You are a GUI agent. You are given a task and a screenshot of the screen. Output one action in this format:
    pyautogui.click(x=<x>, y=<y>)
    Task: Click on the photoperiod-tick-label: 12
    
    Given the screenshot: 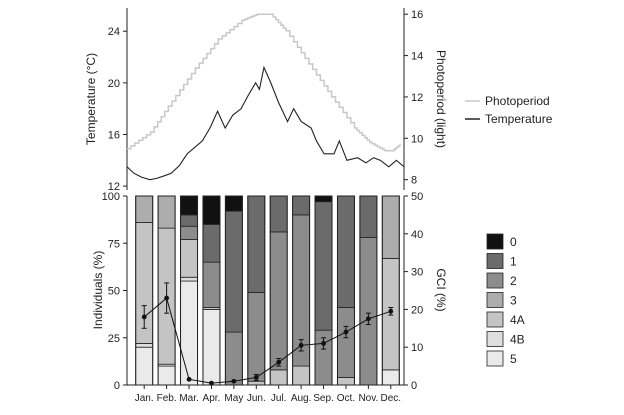 What is the action you would take?
    pyautogui.click(x=417, y=98)
    